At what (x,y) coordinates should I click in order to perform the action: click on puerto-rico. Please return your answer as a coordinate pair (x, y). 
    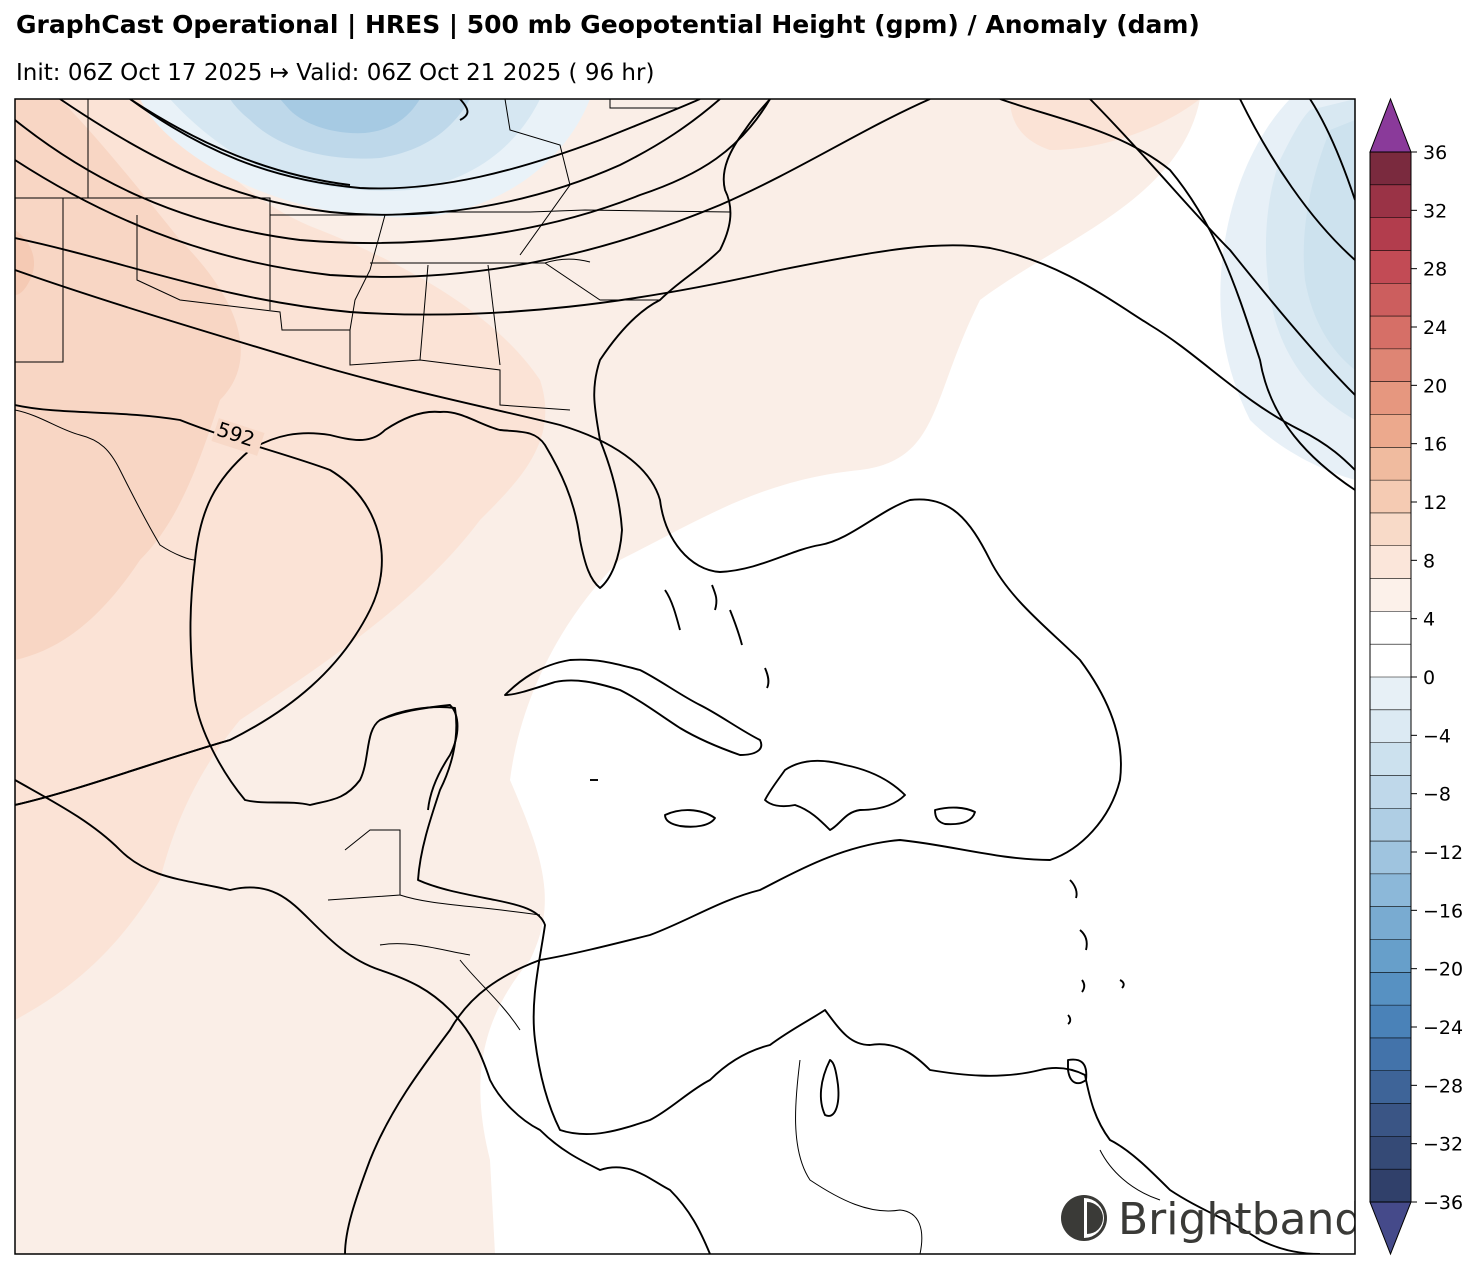
    Looking at the image, I should click on (955, 816).